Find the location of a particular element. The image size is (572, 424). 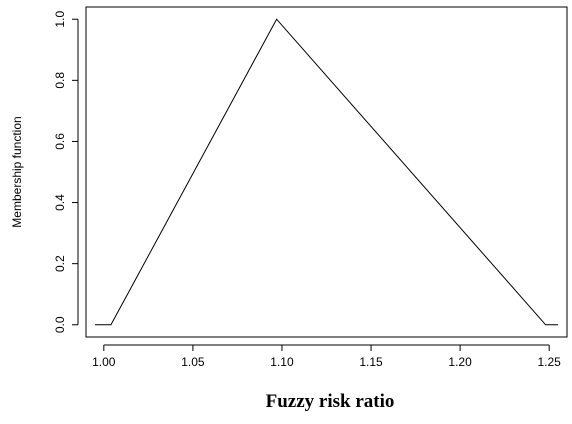

y-tick-label: 0.0 is located at coordinates (60, 324).